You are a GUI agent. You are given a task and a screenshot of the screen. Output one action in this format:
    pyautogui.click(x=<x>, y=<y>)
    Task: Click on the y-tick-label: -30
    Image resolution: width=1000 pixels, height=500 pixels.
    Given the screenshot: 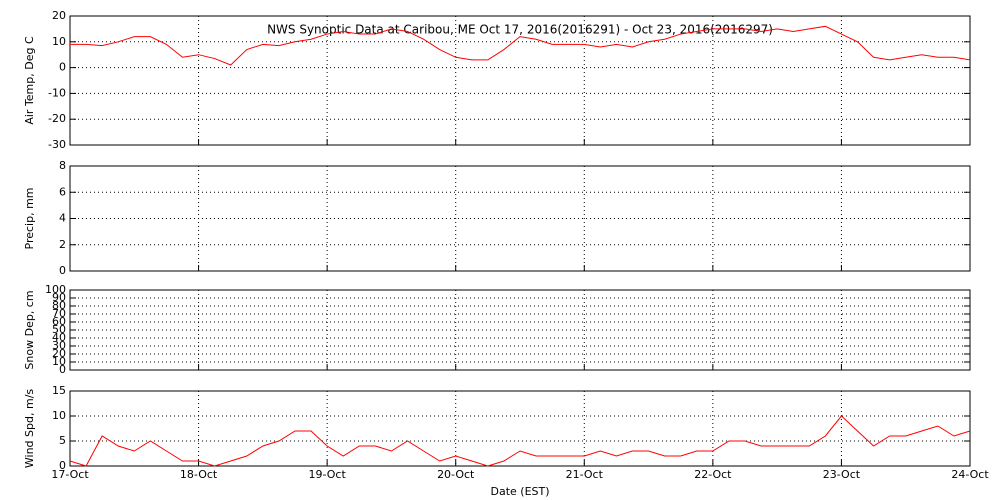 What is the action you would take?
    pyautogui.click(x=57, y=144)
    